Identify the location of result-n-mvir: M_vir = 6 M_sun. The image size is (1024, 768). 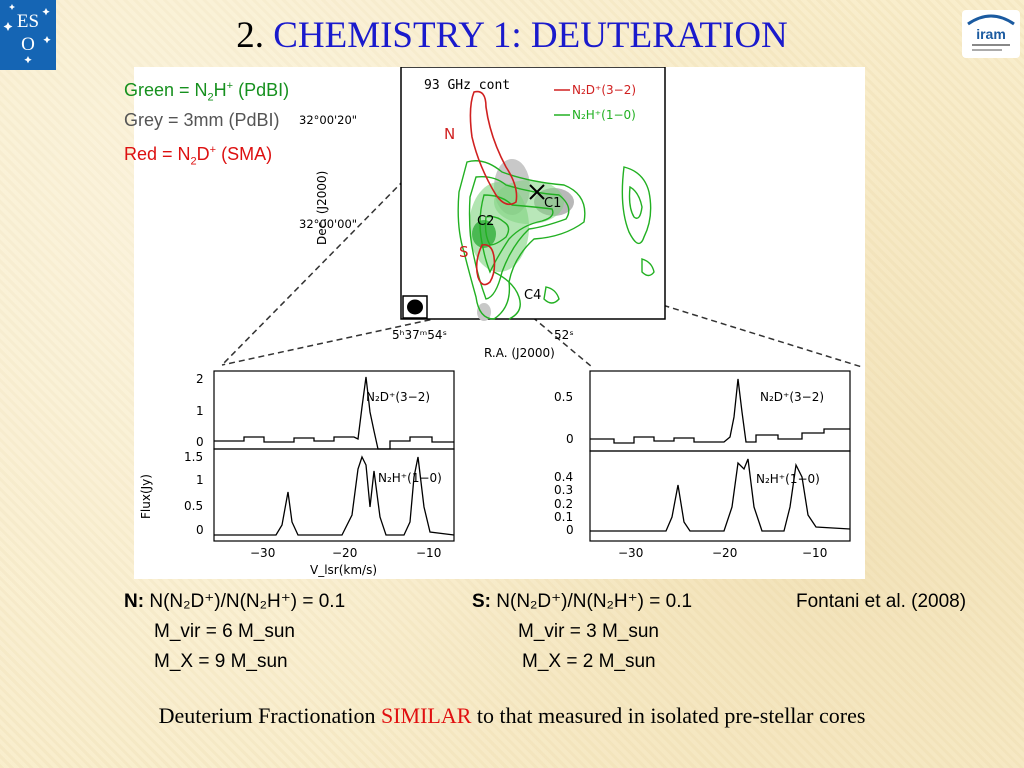
(224, 631).